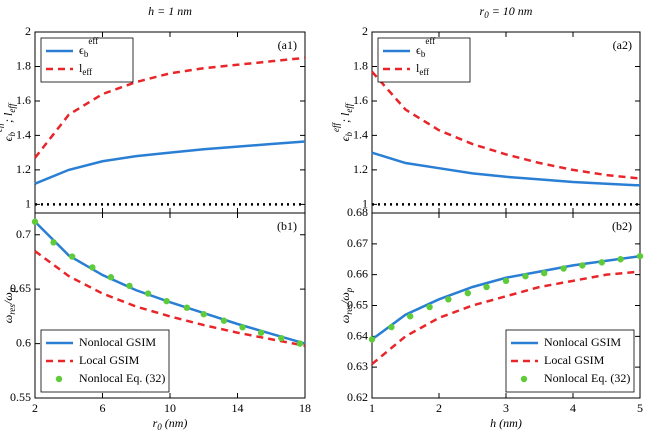 This screenshot has width=664, height=432. I want to click on text-part: h (nm), so click(506, 423).